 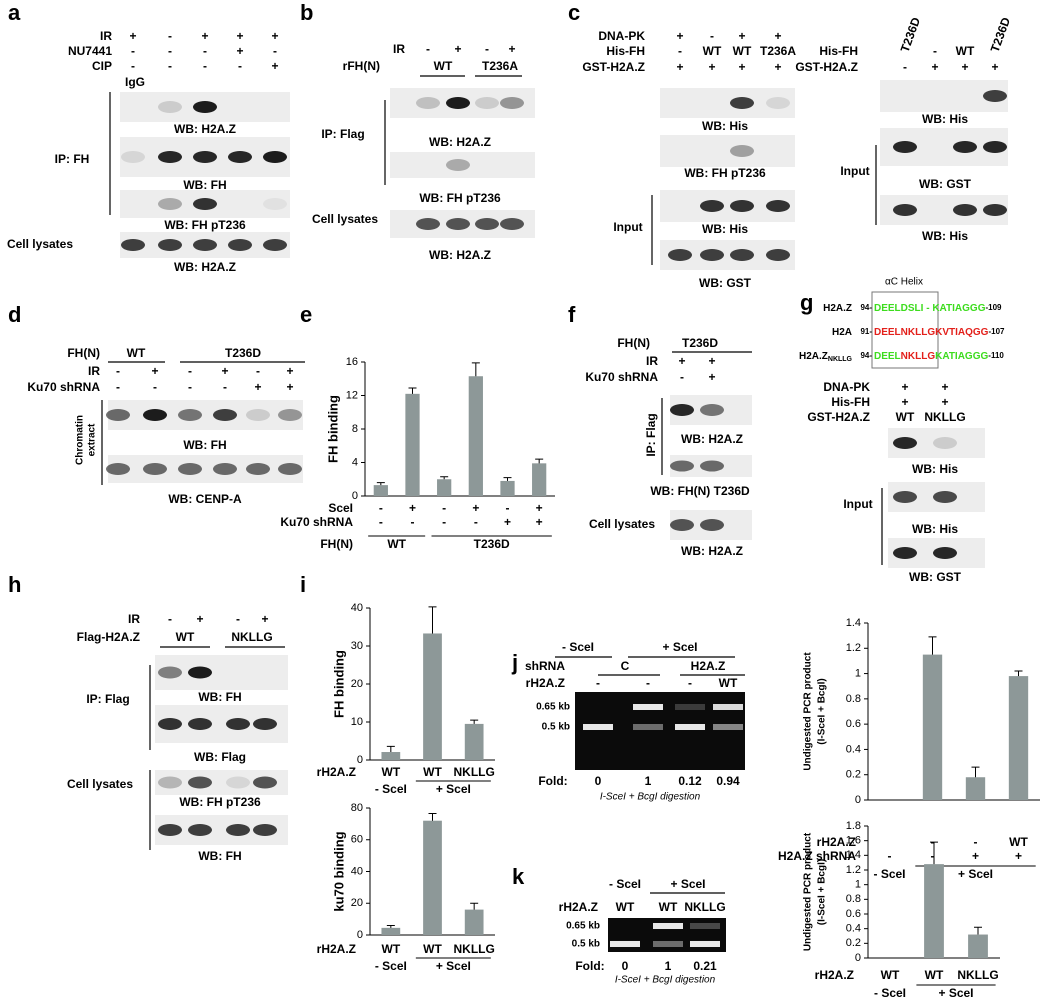 I want to click on row-label: FH(N), so click(x=633, y=343).